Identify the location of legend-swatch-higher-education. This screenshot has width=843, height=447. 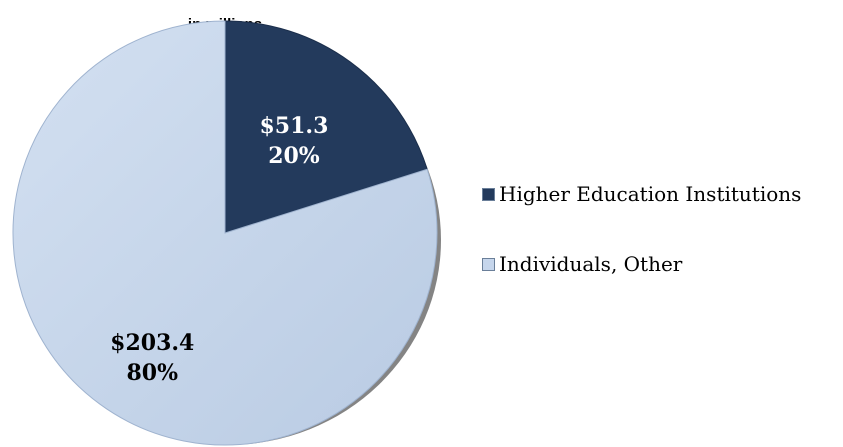
(488, 194).